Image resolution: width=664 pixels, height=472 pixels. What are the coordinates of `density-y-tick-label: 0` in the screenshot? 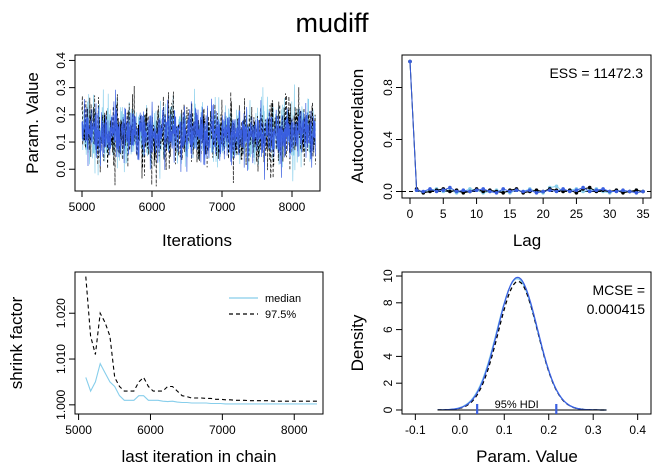 It's located at (388, 409).